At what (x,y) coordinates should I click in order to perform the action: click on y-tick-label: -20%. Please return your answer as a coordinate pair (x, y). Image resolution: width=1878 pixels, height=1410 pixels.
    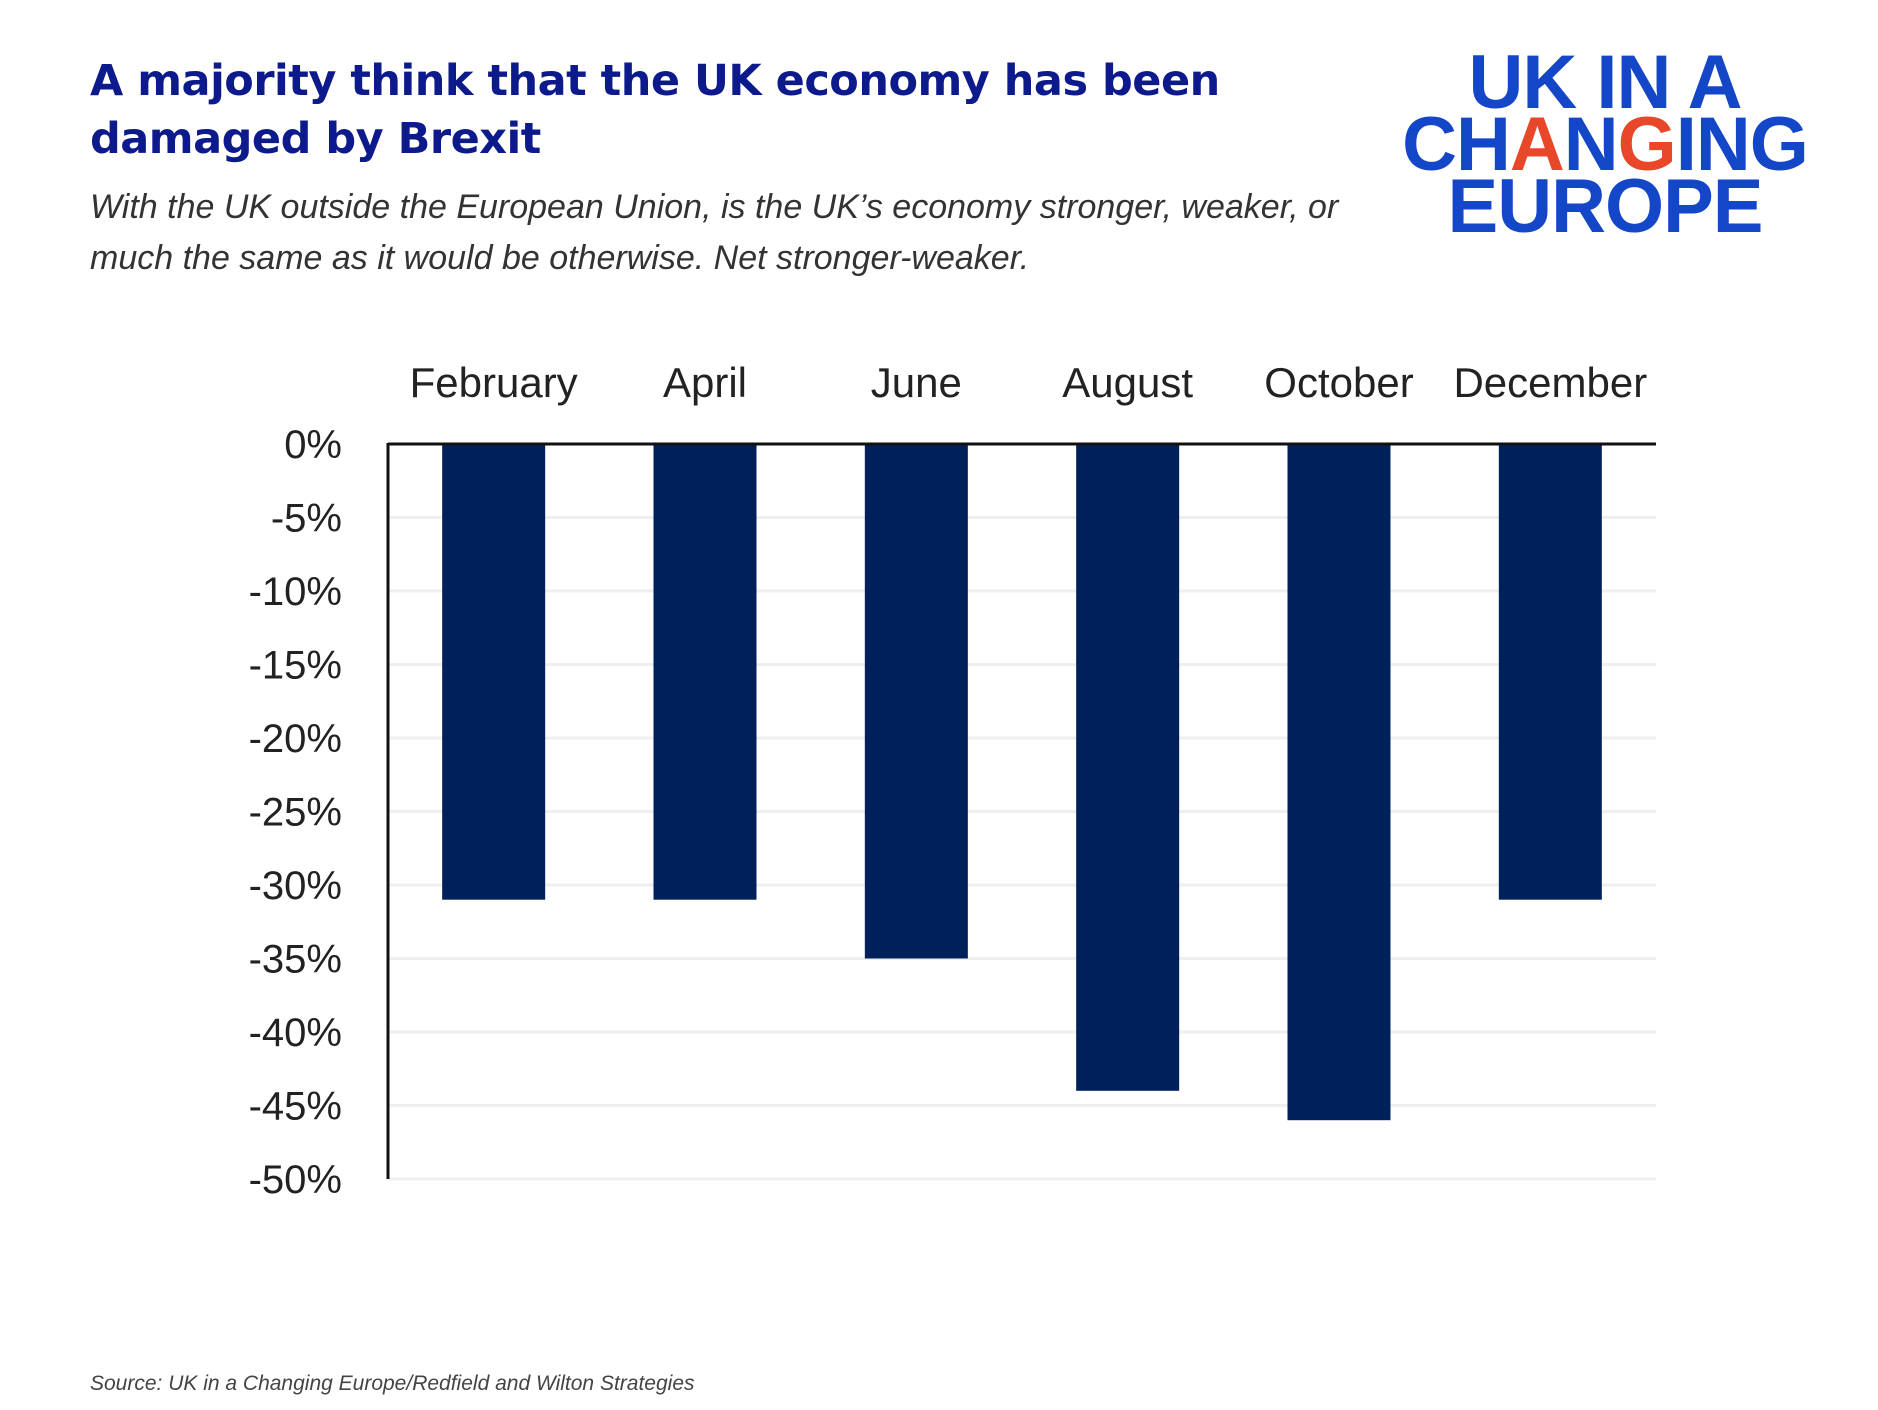
    Looking at the image, I should click on (295, 739).